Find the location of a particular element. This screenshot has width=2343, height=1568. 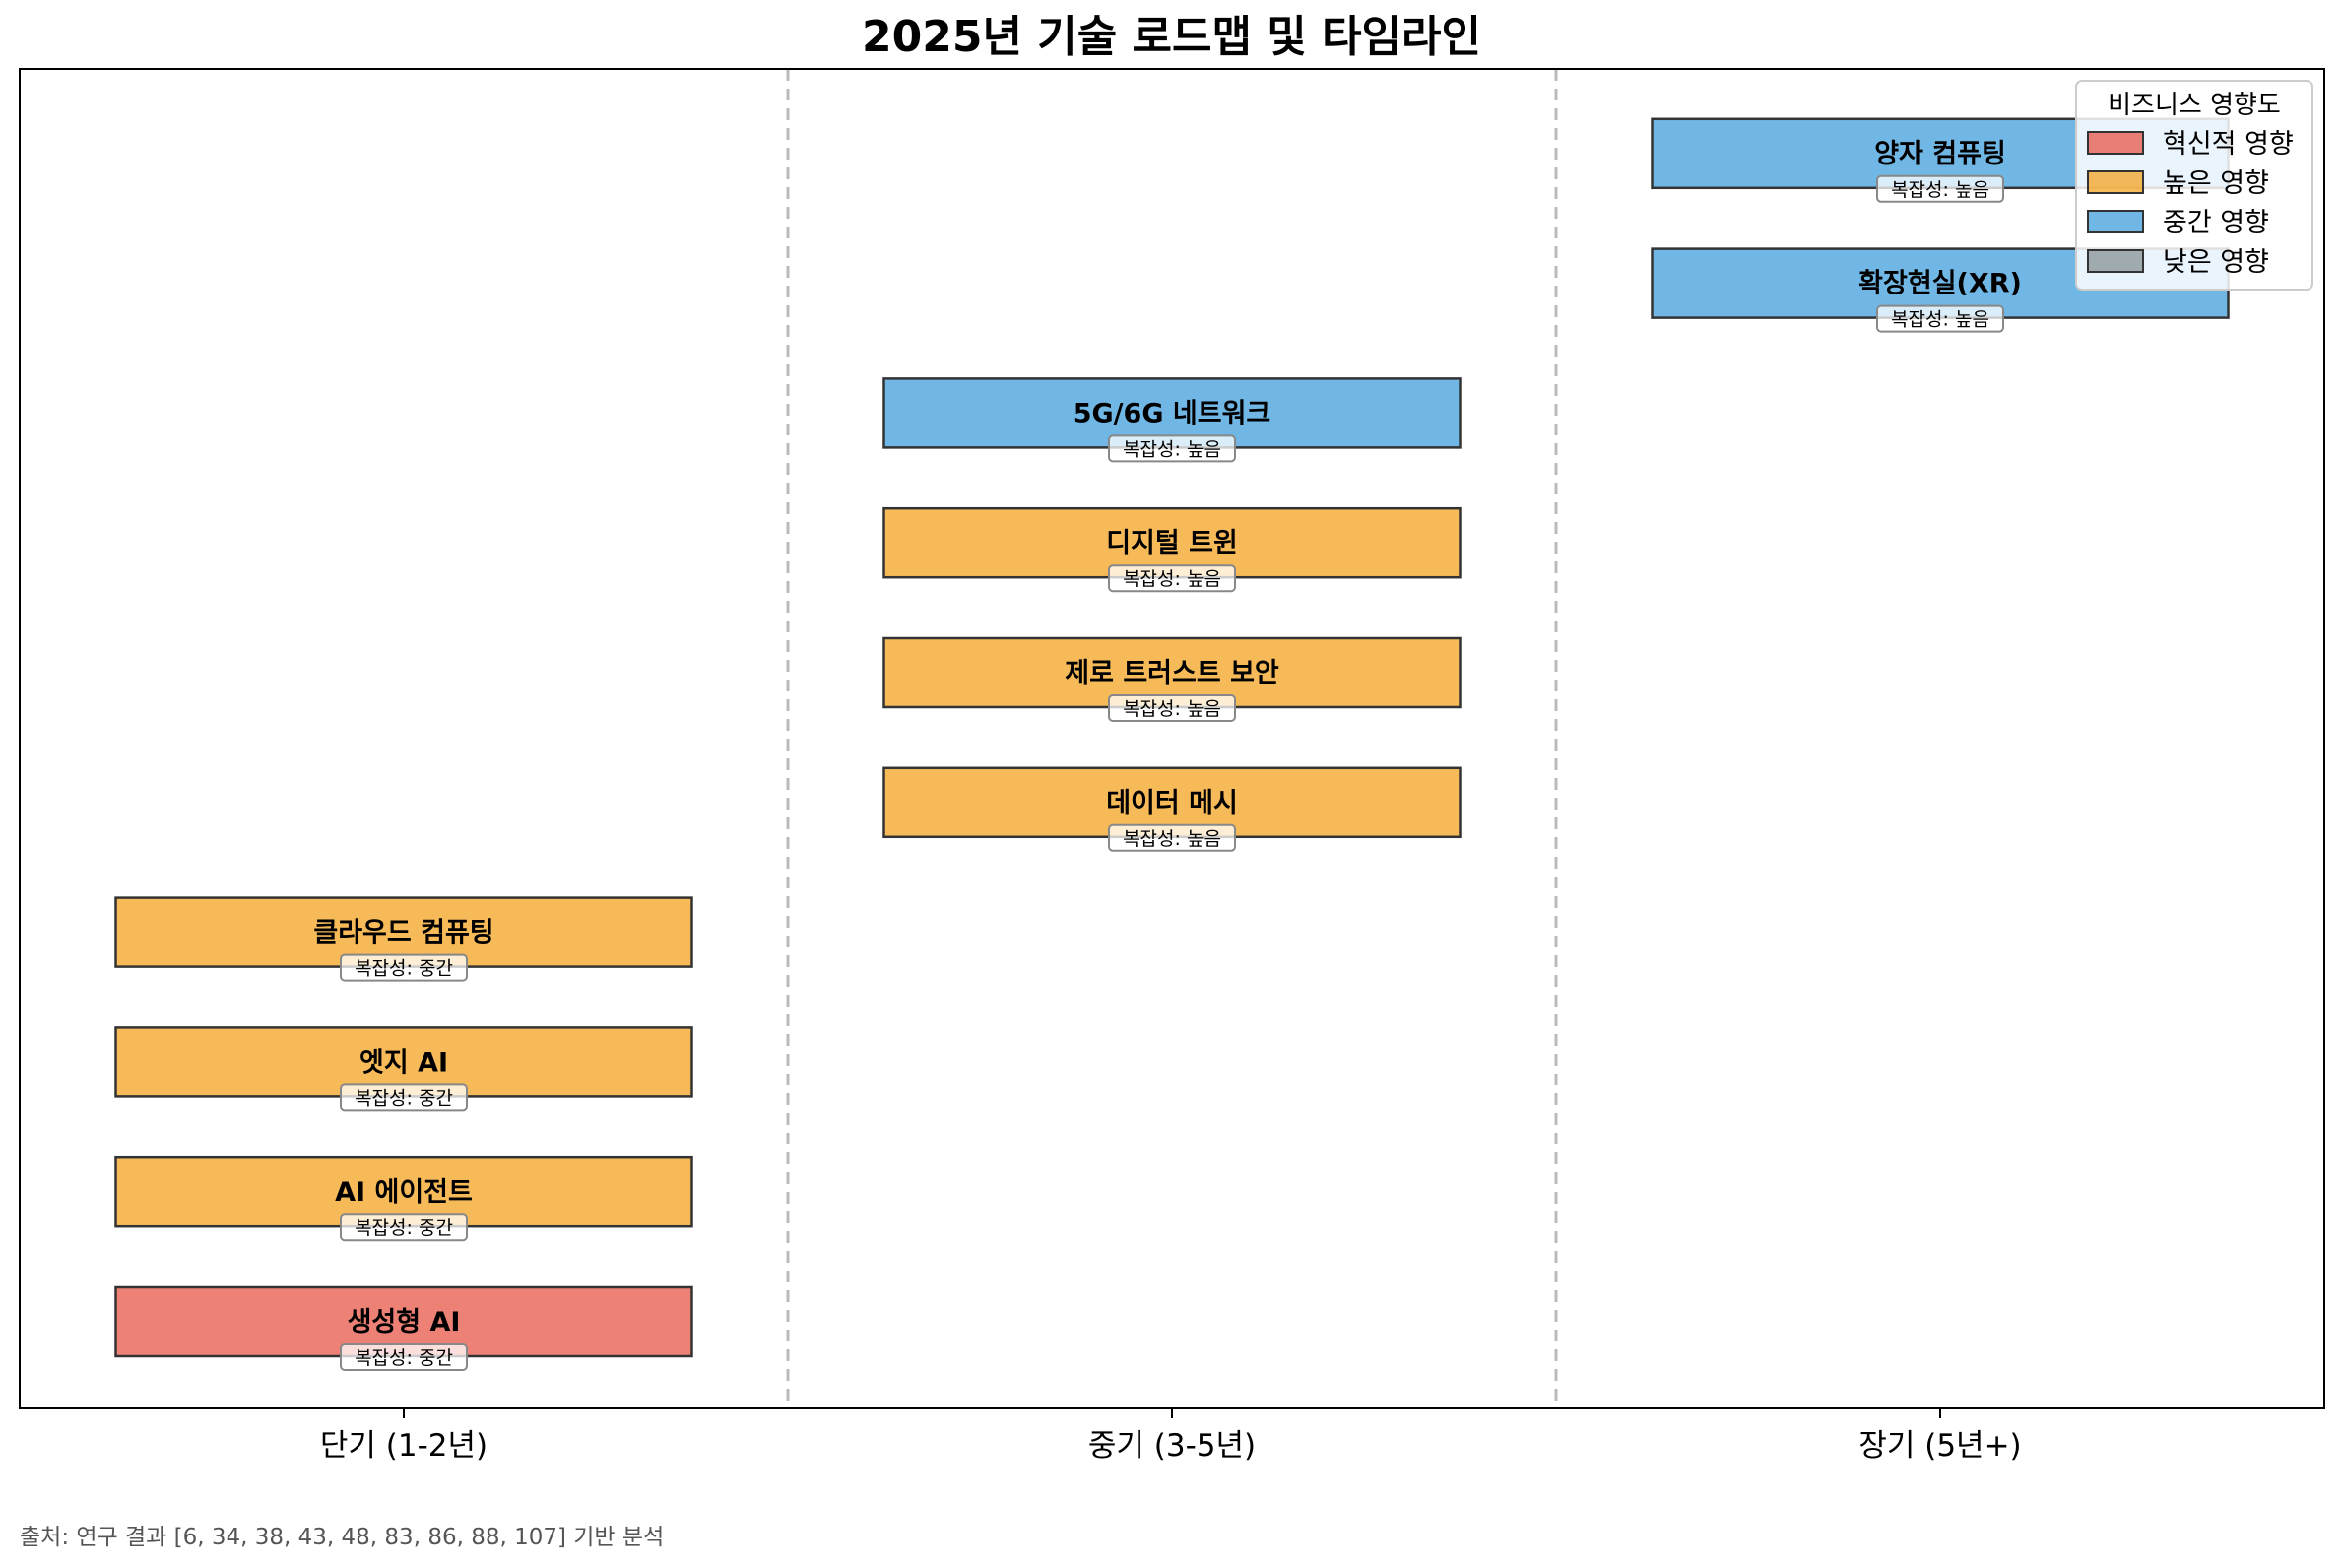

legend-item: 높은 영향 is located at coordinates (2178, 184).